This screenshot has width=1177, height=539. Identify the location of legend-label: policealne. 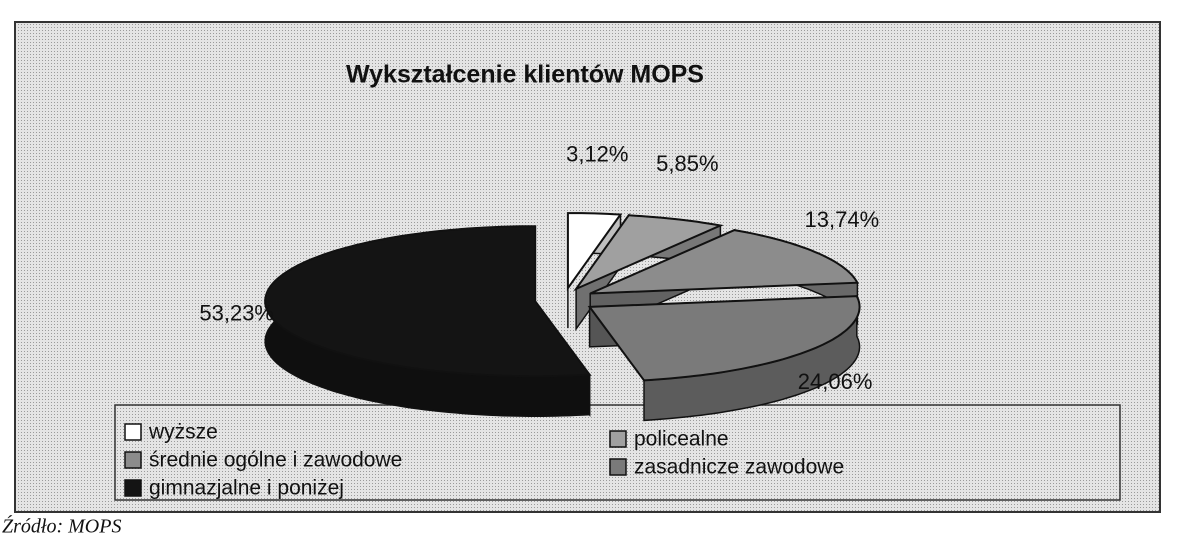
(681, 439).